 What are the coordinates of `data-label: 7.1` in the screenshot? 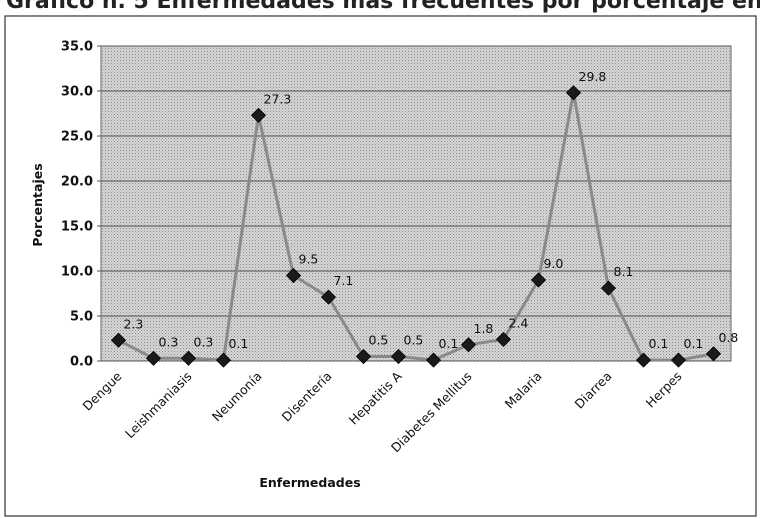 It's located at (344, 280).